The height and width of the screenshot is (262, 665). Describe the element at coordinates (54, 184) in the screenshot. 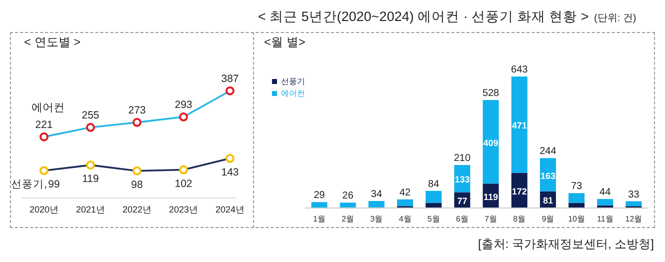

I see `data-label: 99` at that location.